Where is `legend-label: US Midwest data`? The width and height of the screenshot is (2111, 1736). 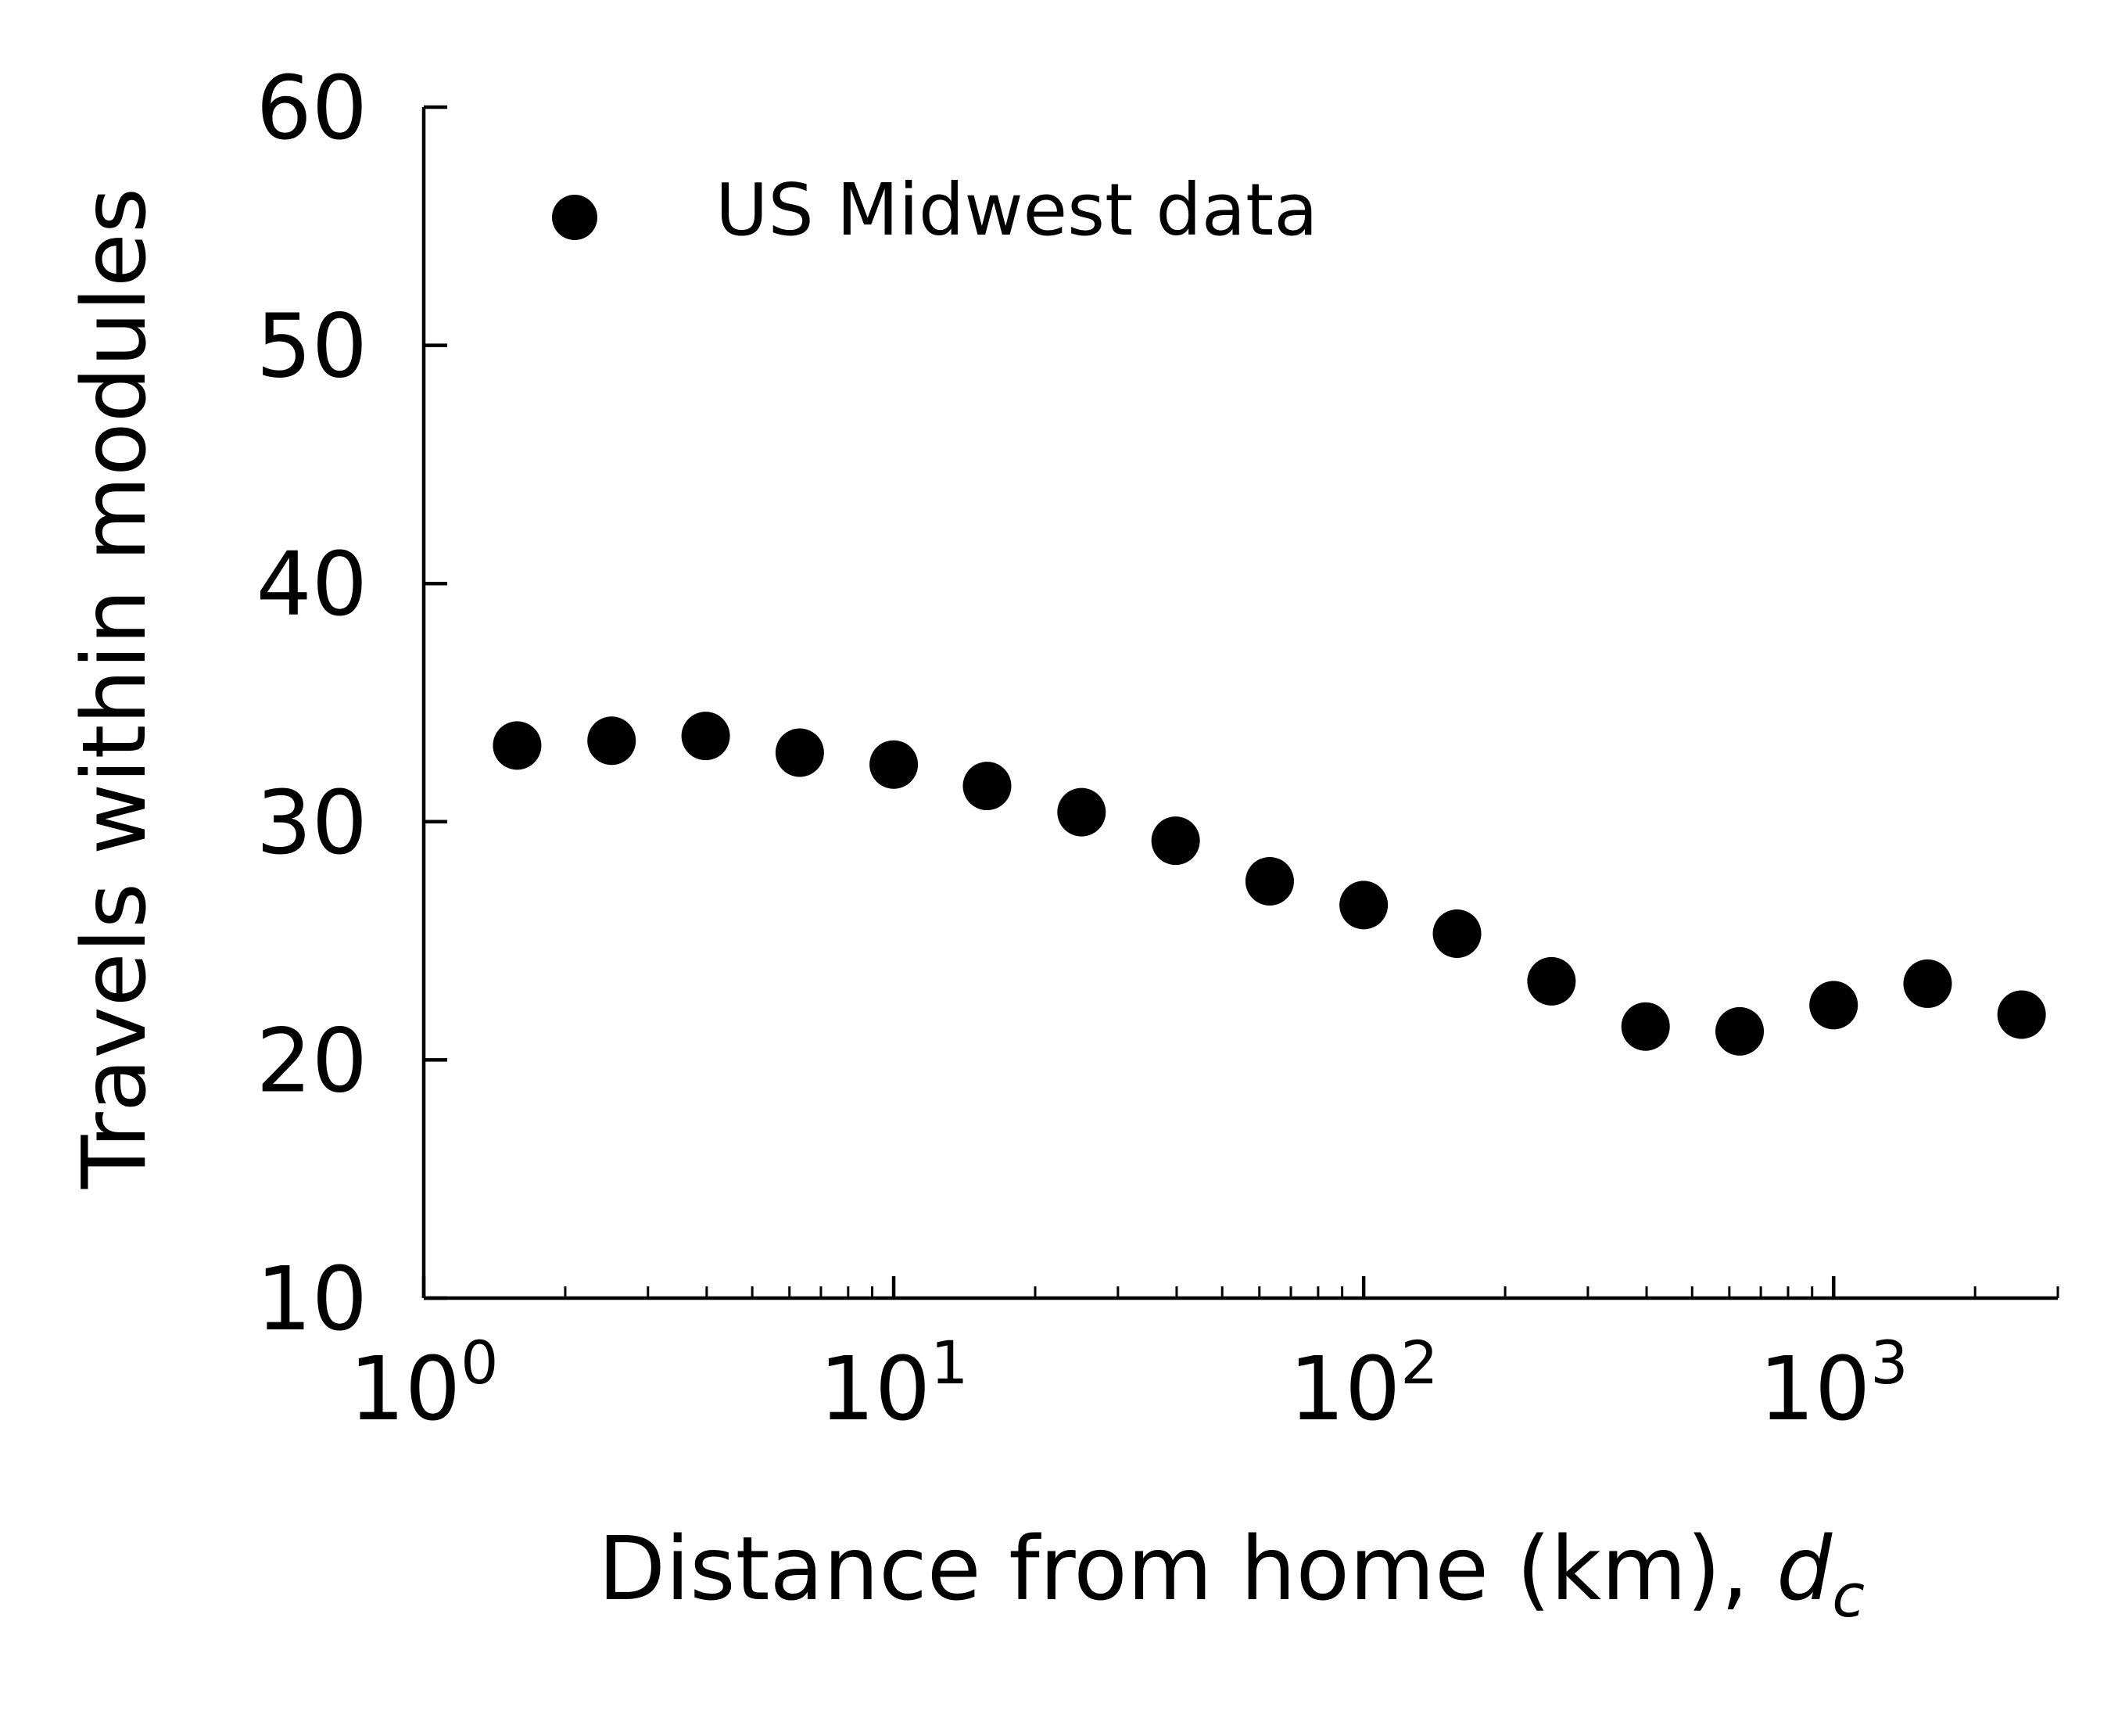
legend-label: US Midwest data is located at coordinates (1016, 210).